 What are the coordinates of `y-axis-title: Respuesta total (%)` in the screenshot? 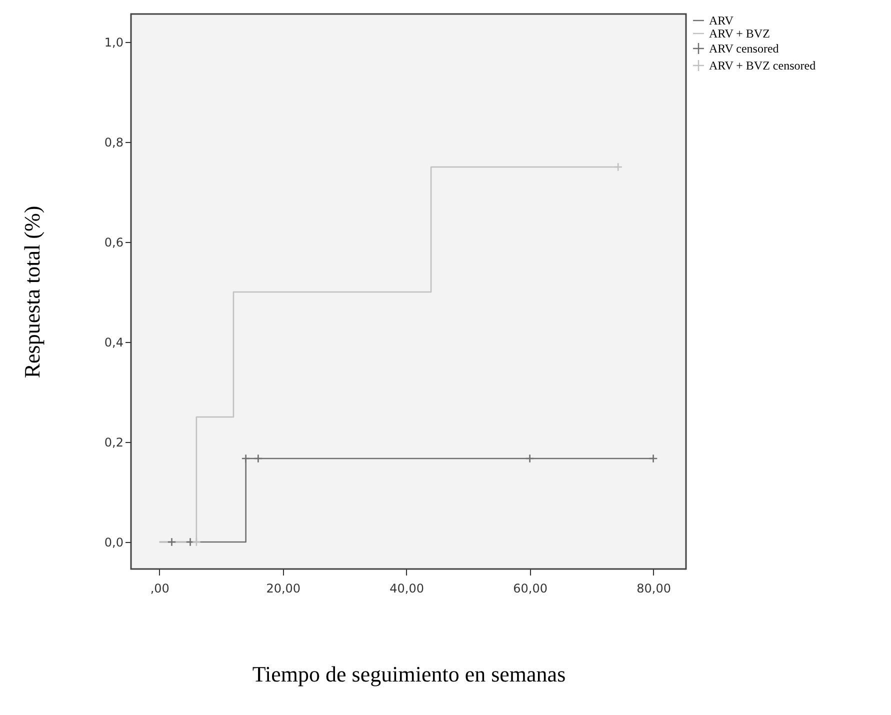 It's located at (31, 292).